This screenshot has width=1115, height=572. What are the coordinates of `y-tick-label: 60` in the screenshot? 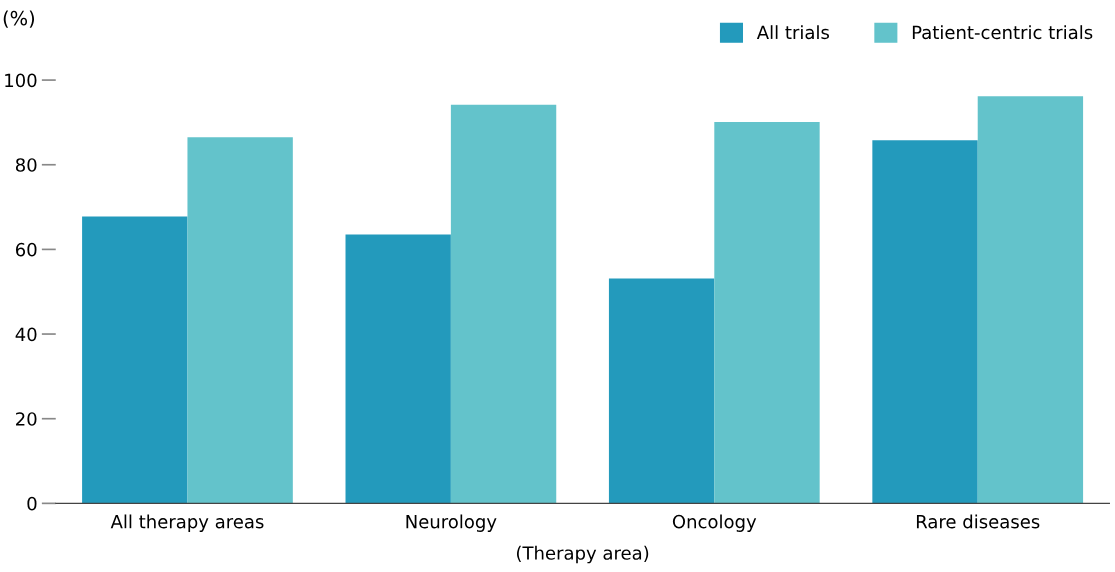 It's located at (26, 249).